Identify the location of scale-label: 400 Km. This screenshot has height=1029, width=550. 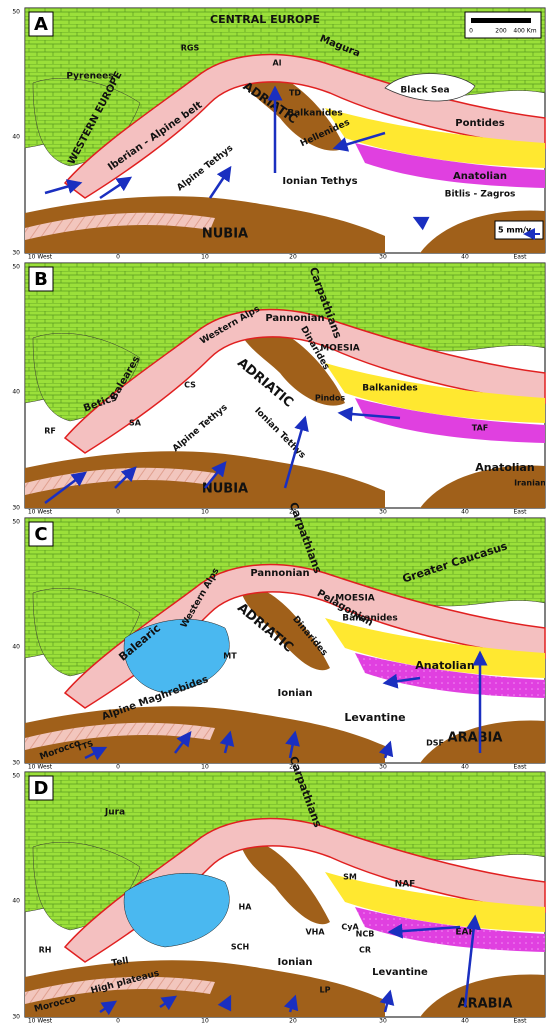
(524, 31).